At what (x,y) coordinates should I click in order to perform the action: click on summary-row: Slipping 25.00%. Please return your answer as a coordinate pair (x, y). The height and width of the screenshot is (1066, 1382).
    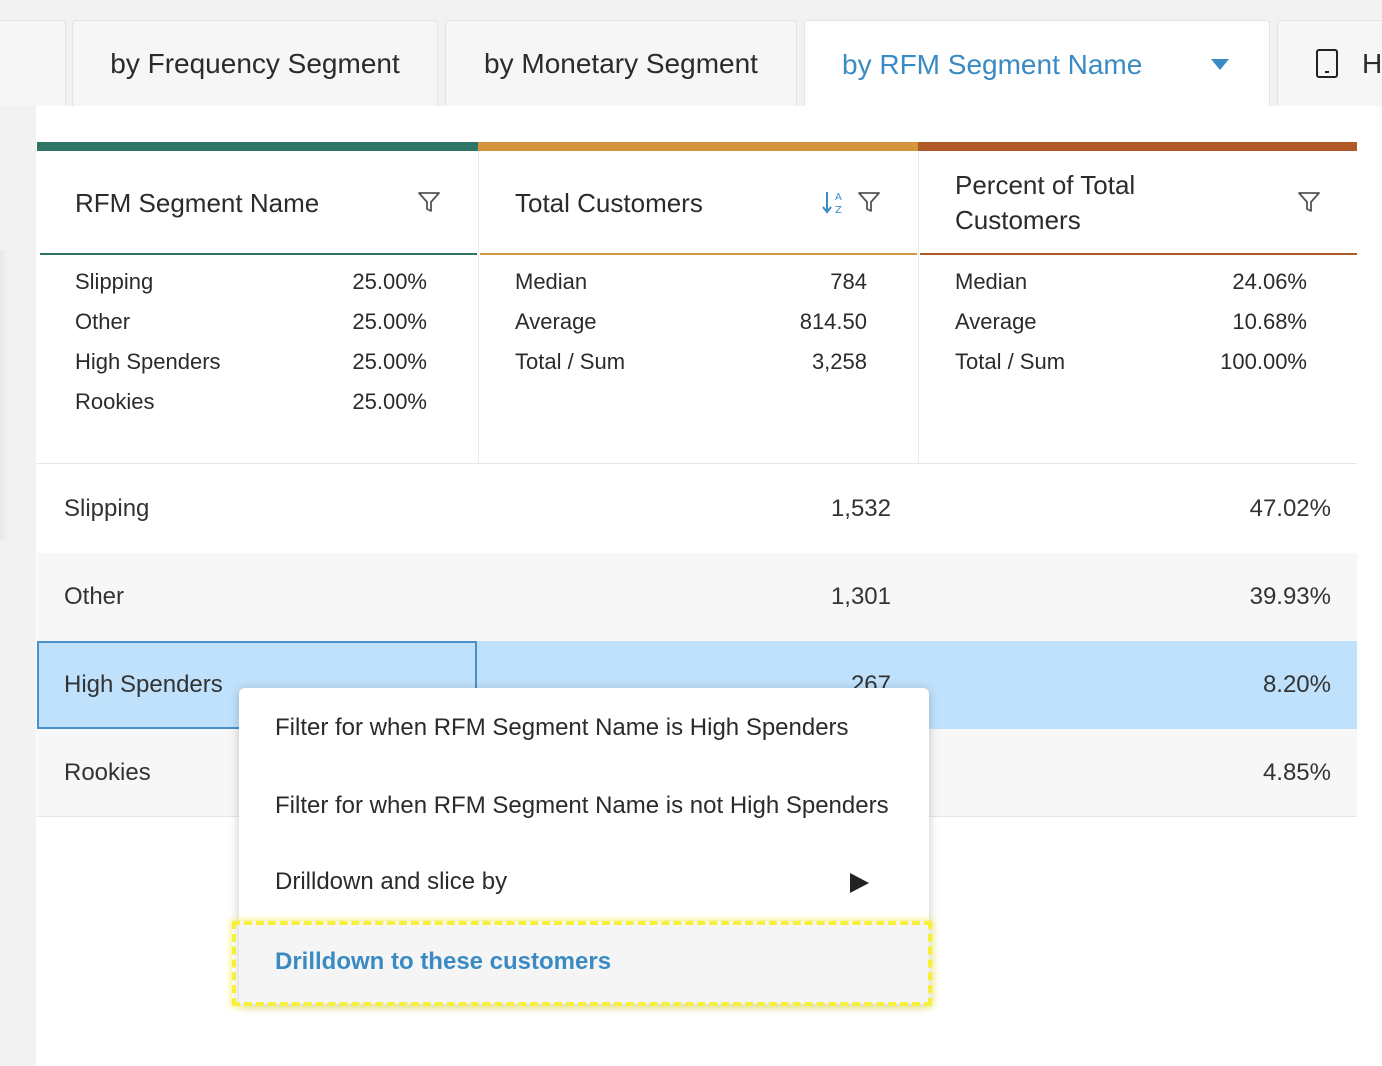
    Looking at the image, I should click on (251, 282).